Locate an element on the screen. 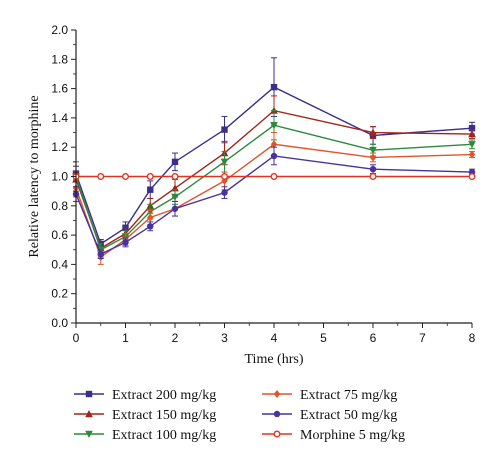 The height and width of the screenshot is (463, 500). x-tick-label: 4 is located at coordinates (274, 338).